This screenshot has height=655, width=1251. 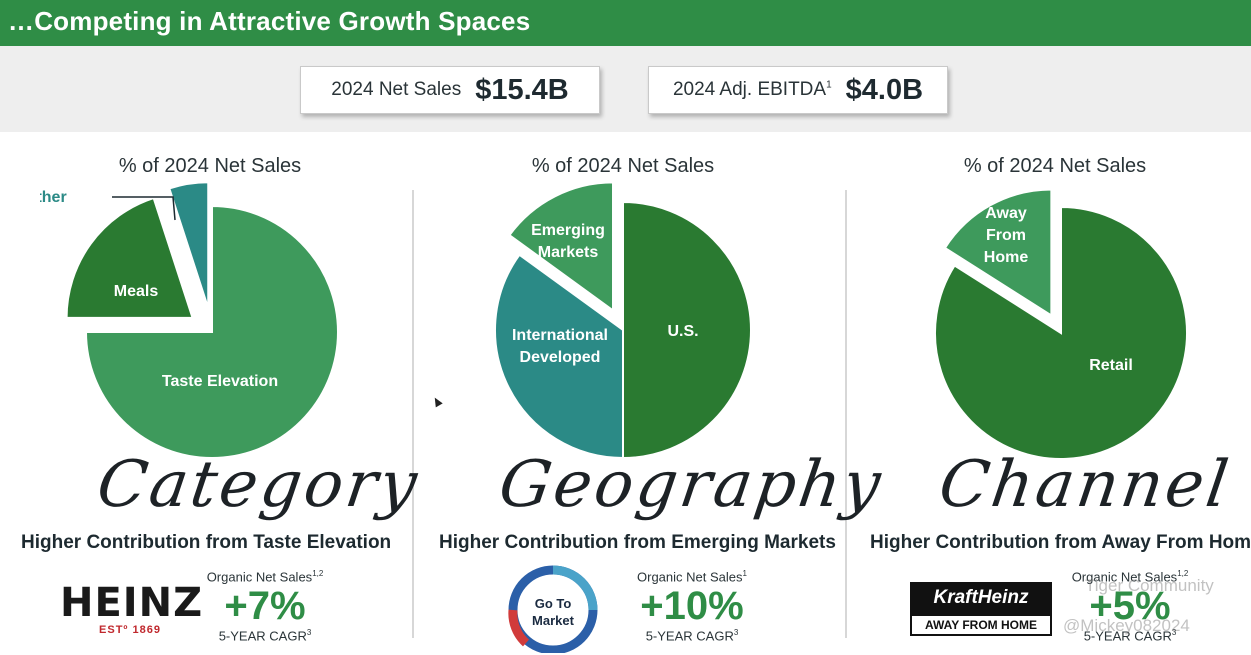 What do you see at coordinates (258, 485) in the screenshot?
I see `script-word-category: Category` at bounding box center [258, 485].